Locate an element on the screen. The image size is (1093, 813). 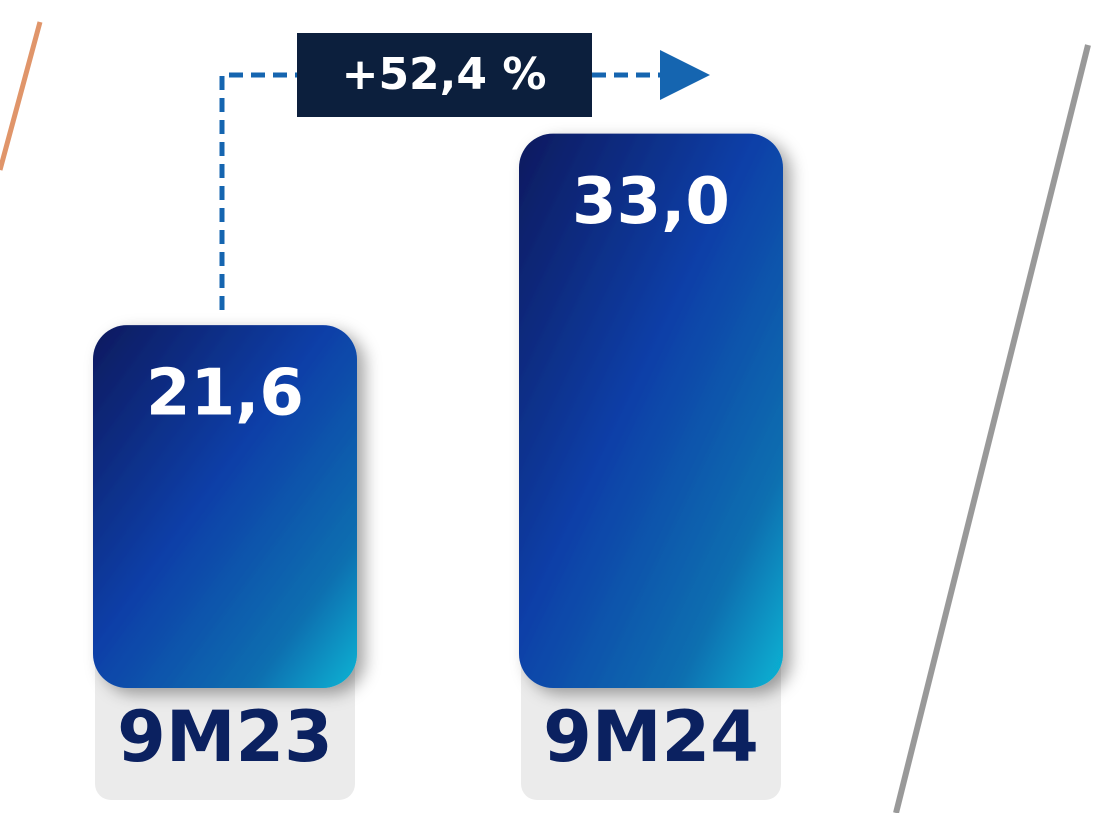
annotation: +52,4 % is located at coordinates (444, 74).